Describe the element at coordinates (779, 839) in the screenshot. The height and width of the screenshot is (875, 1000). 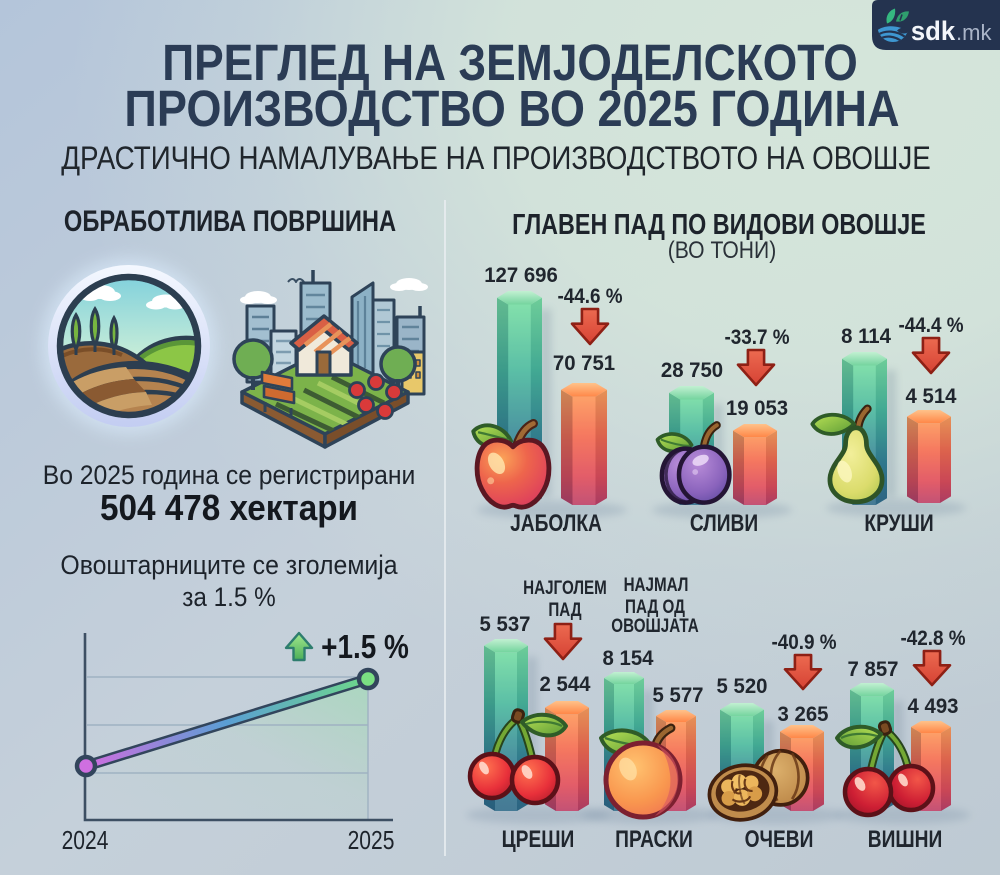
I see `svg-text: ОЧЕВИ` at that location.